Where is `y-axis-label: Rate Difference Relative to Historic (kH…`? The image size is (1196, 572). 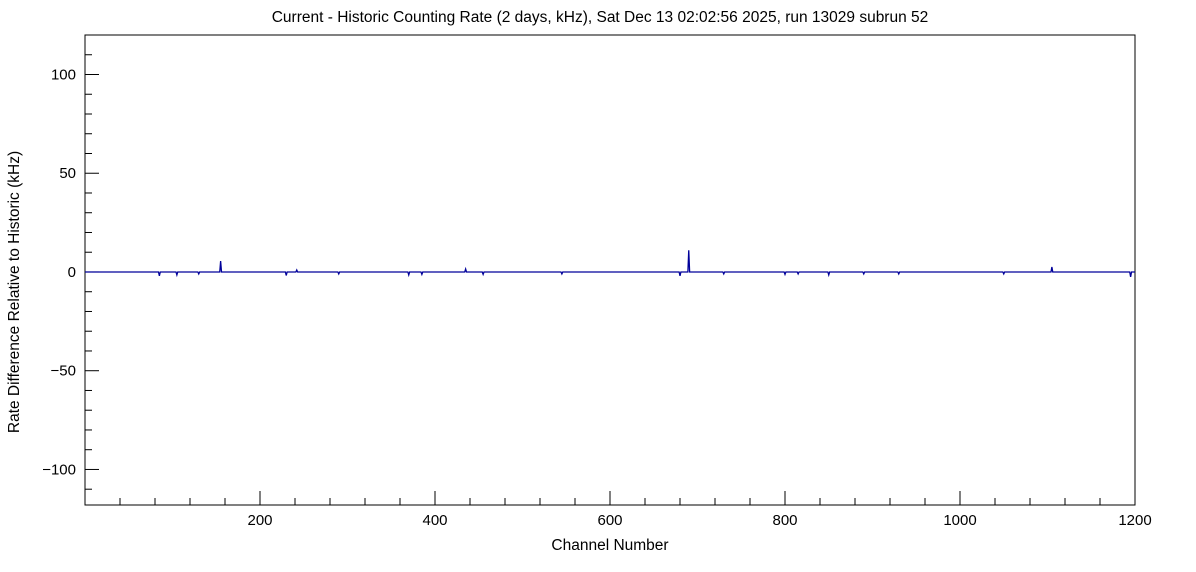
y-axis-label: Rate Difference Relative to Historic (kH… is located at coordinates (14, 292).